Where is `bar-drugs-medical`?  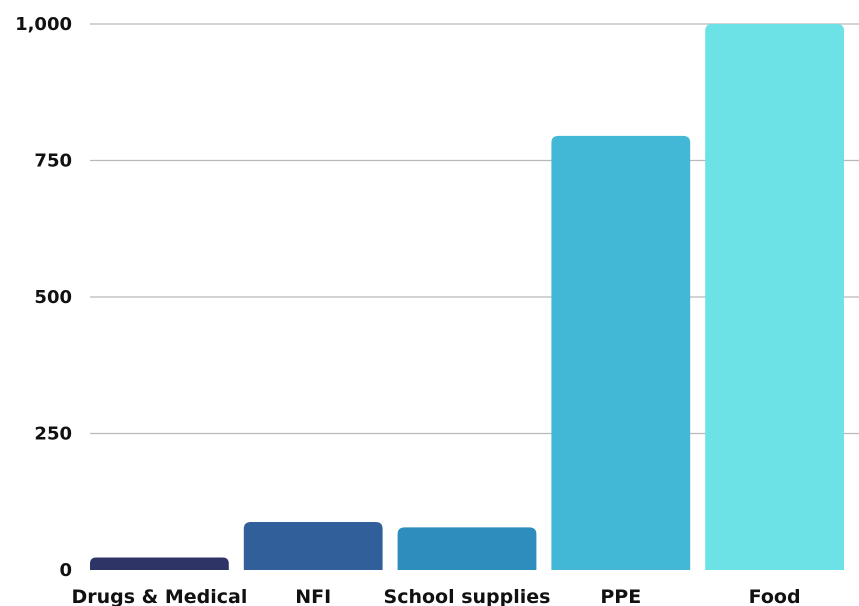 bar-drugs-medical is located at coordinates (159, 563).